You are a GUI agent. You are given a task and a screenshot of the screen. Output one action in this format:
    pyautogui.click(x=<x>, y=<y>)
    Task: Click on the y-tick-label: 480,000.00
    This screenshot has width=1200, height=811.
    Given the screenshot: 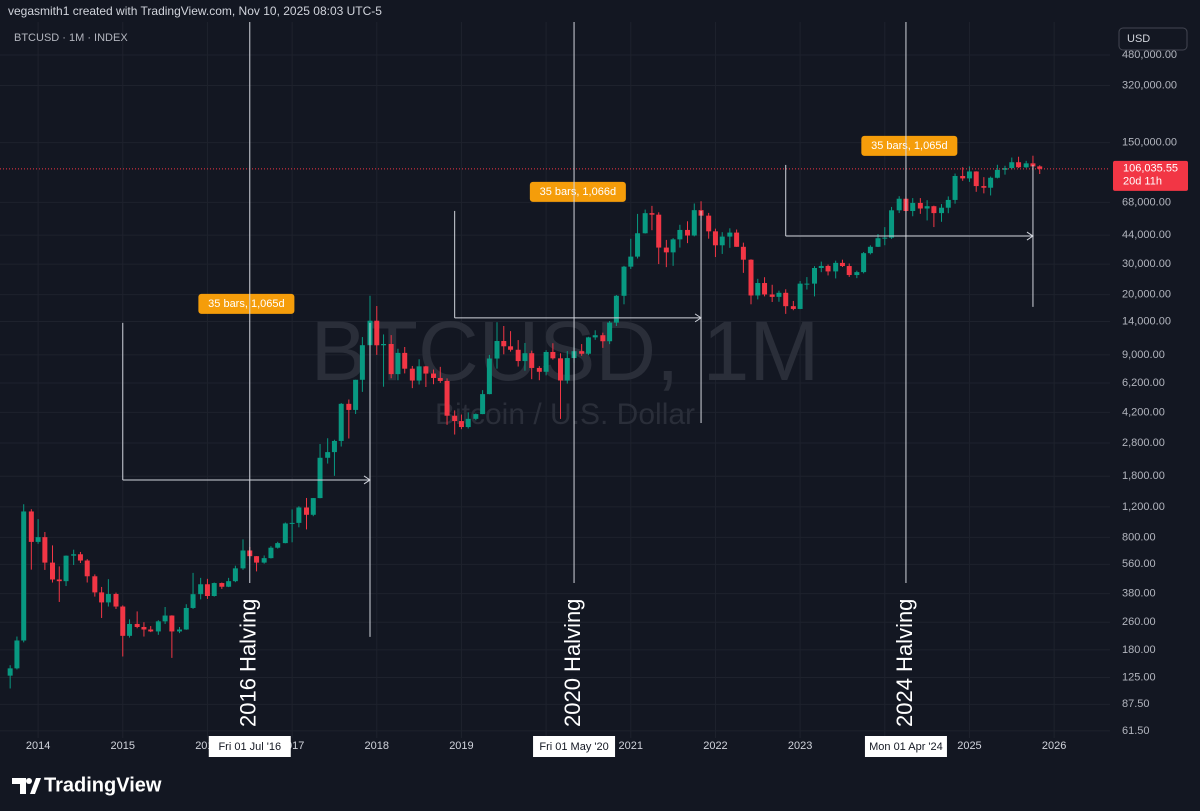 What is the action you would take?
    pyautogui.click(x=1149, y=55)
    